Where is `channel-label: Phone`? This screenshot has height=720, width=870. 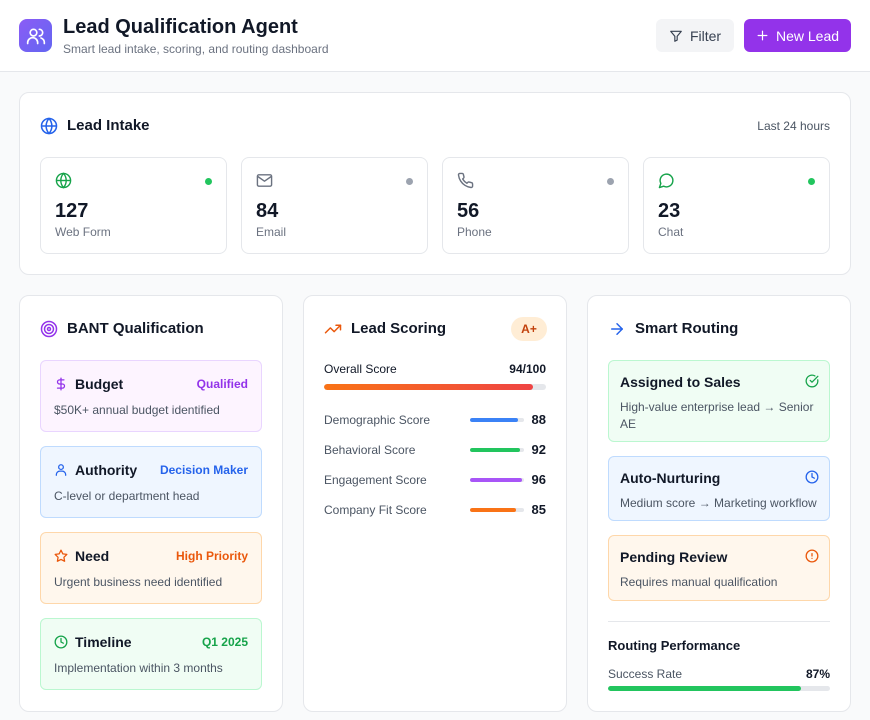
channel-label: Phone is located at coordinates (474, 232).